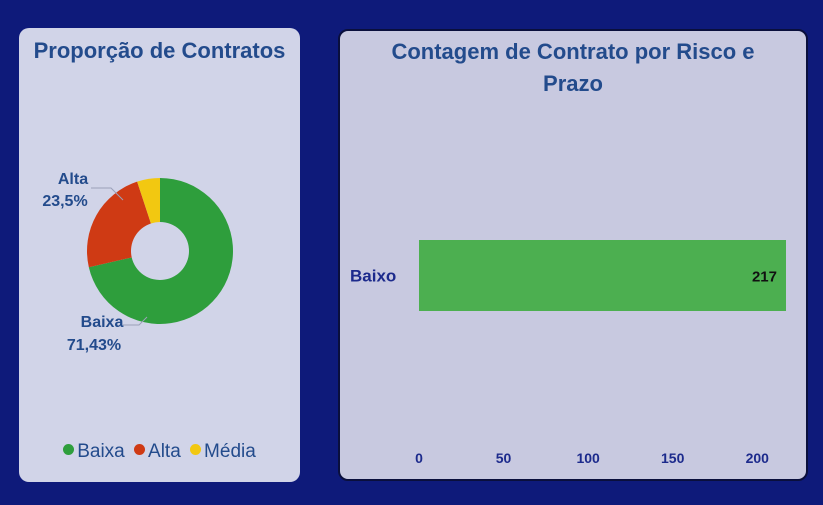  Describe the element at coordinates (161, 251) in the screenshot. I see `donut-slice-baixa` at that location.